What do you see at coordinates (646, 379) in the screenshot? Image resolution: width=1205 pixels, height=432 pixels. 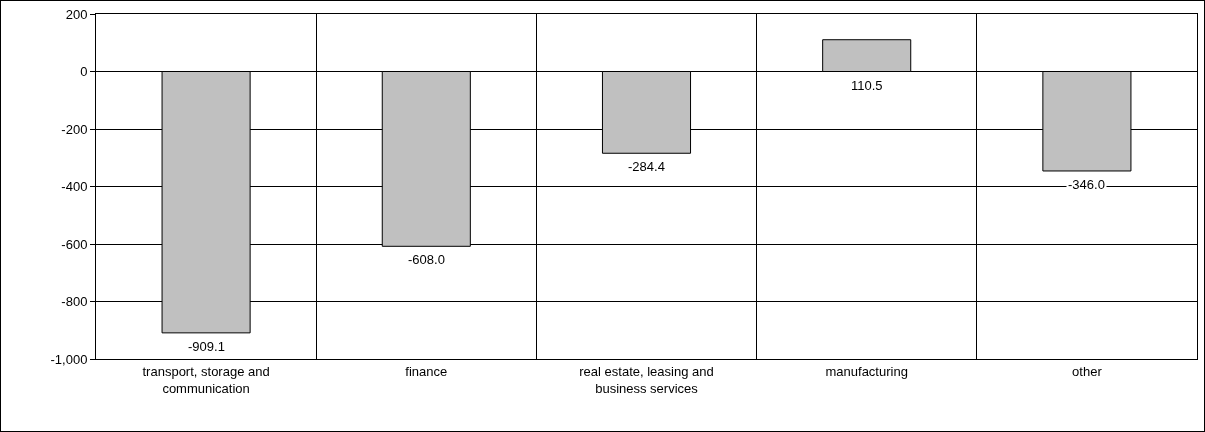 I see `x-tick-label: real estate, leasing and business services` at bounding box center [646, 379].